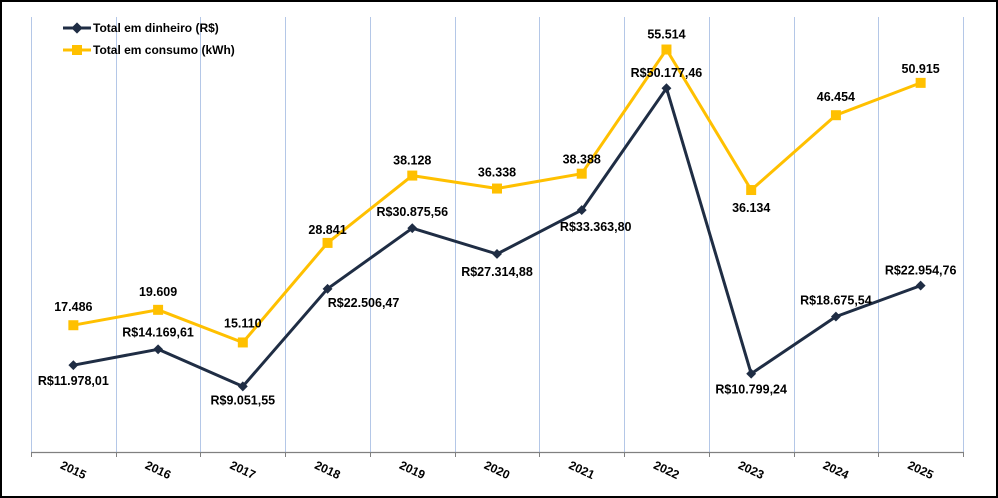 The height and width of the screenshot is (498, 998). I want to click on data-label: R$22.506,47, so click(364, 303).